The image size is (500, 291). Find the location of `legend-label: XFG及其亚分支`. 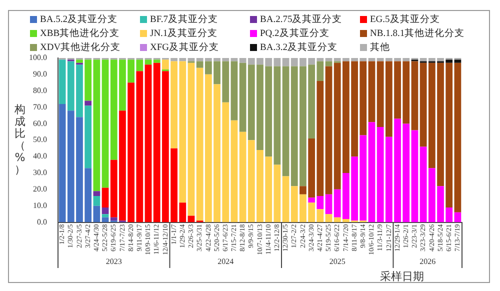

legend-label: XFG及其亚分支 is located at coordinates (185, 47).